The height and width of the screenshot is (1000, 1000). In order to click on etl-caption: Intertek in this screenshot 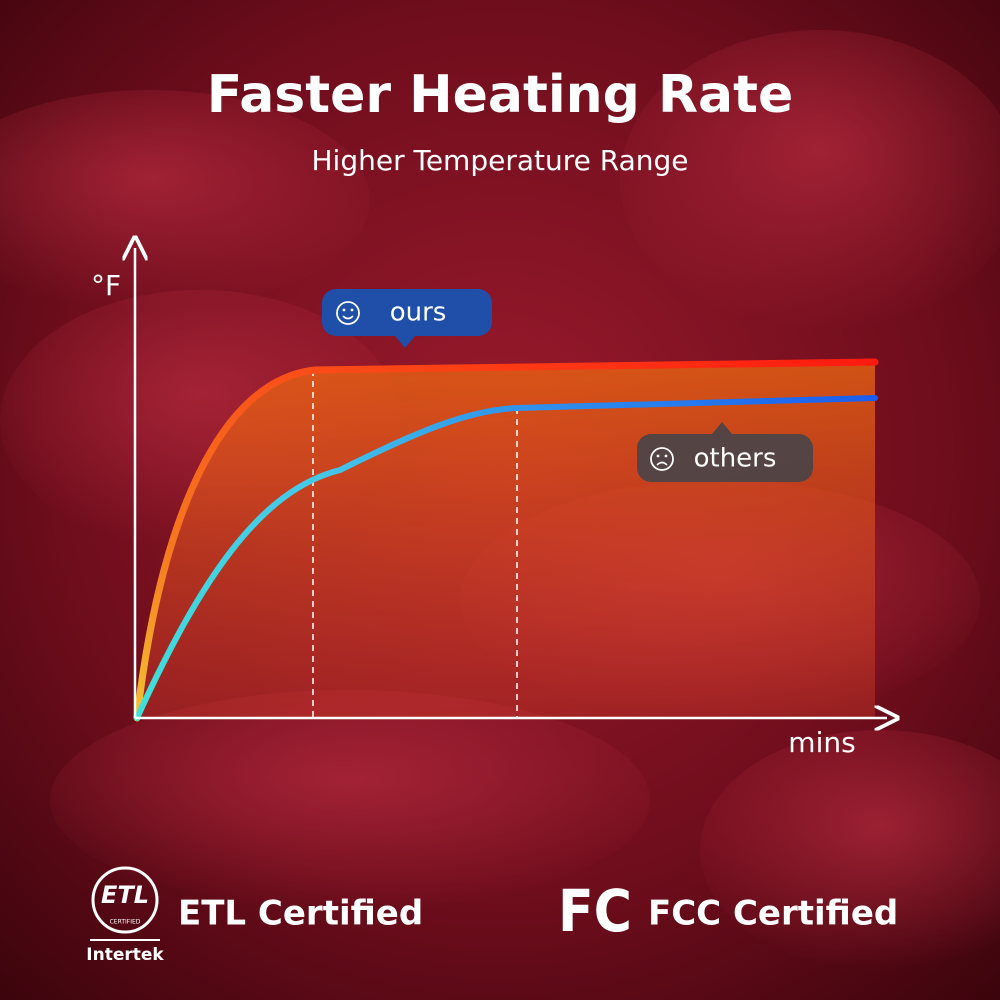, I will do `click(125, 955)`.